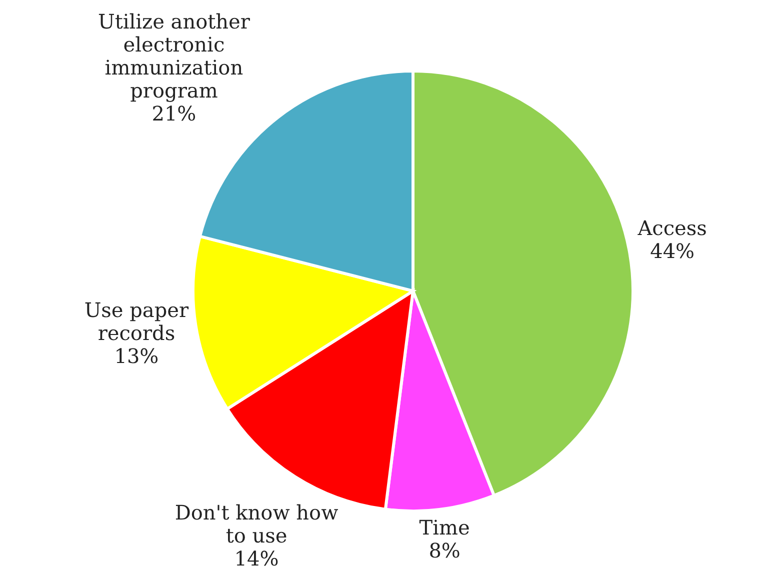 Image resolution: width=768 pixels, height=588 pixels. I want to click on data-label: 13%, so click(136, 356).